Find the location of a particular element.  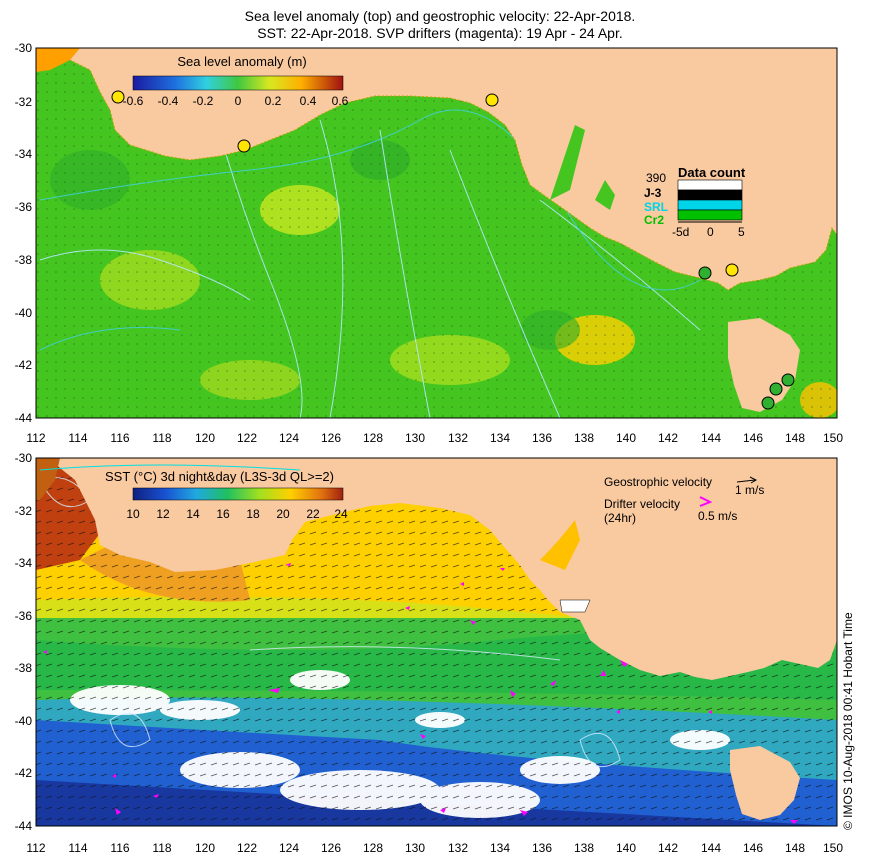

tasmania-land-bottom is located at coordinates (765, 783).